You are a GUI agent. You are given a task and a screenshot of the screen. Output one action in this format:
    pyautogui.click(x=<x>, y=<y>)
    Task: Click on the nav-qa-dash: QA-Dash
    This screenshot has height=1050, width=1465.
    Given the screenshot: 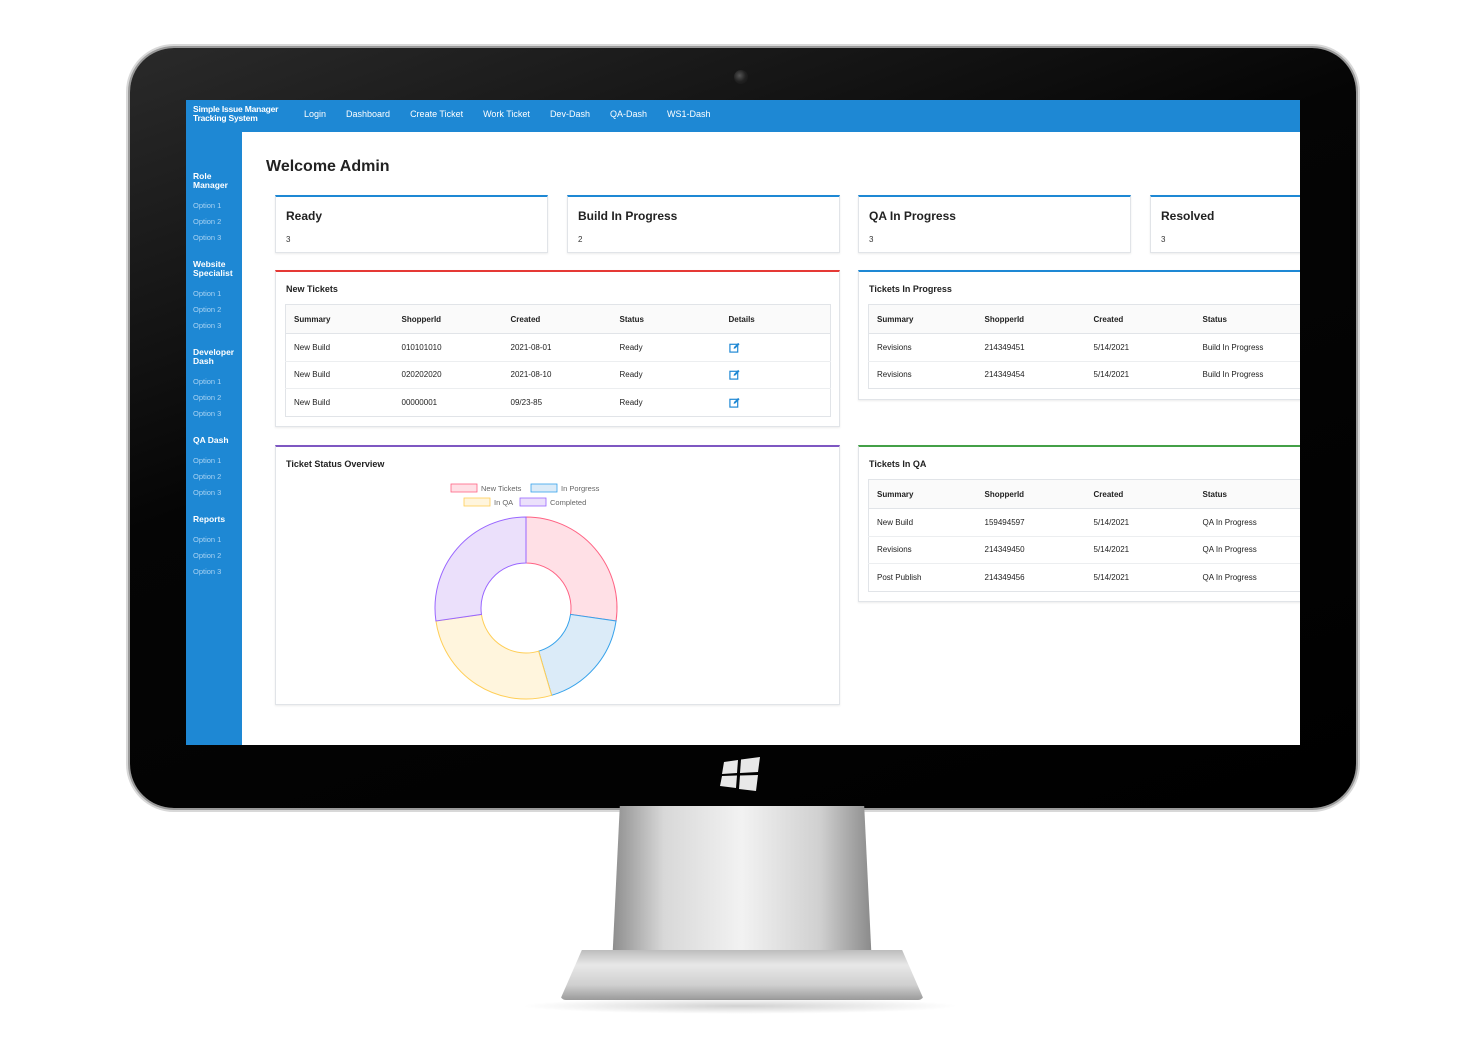 What is the action you would take?
    pyautogui.click(x=628, y=114)
    